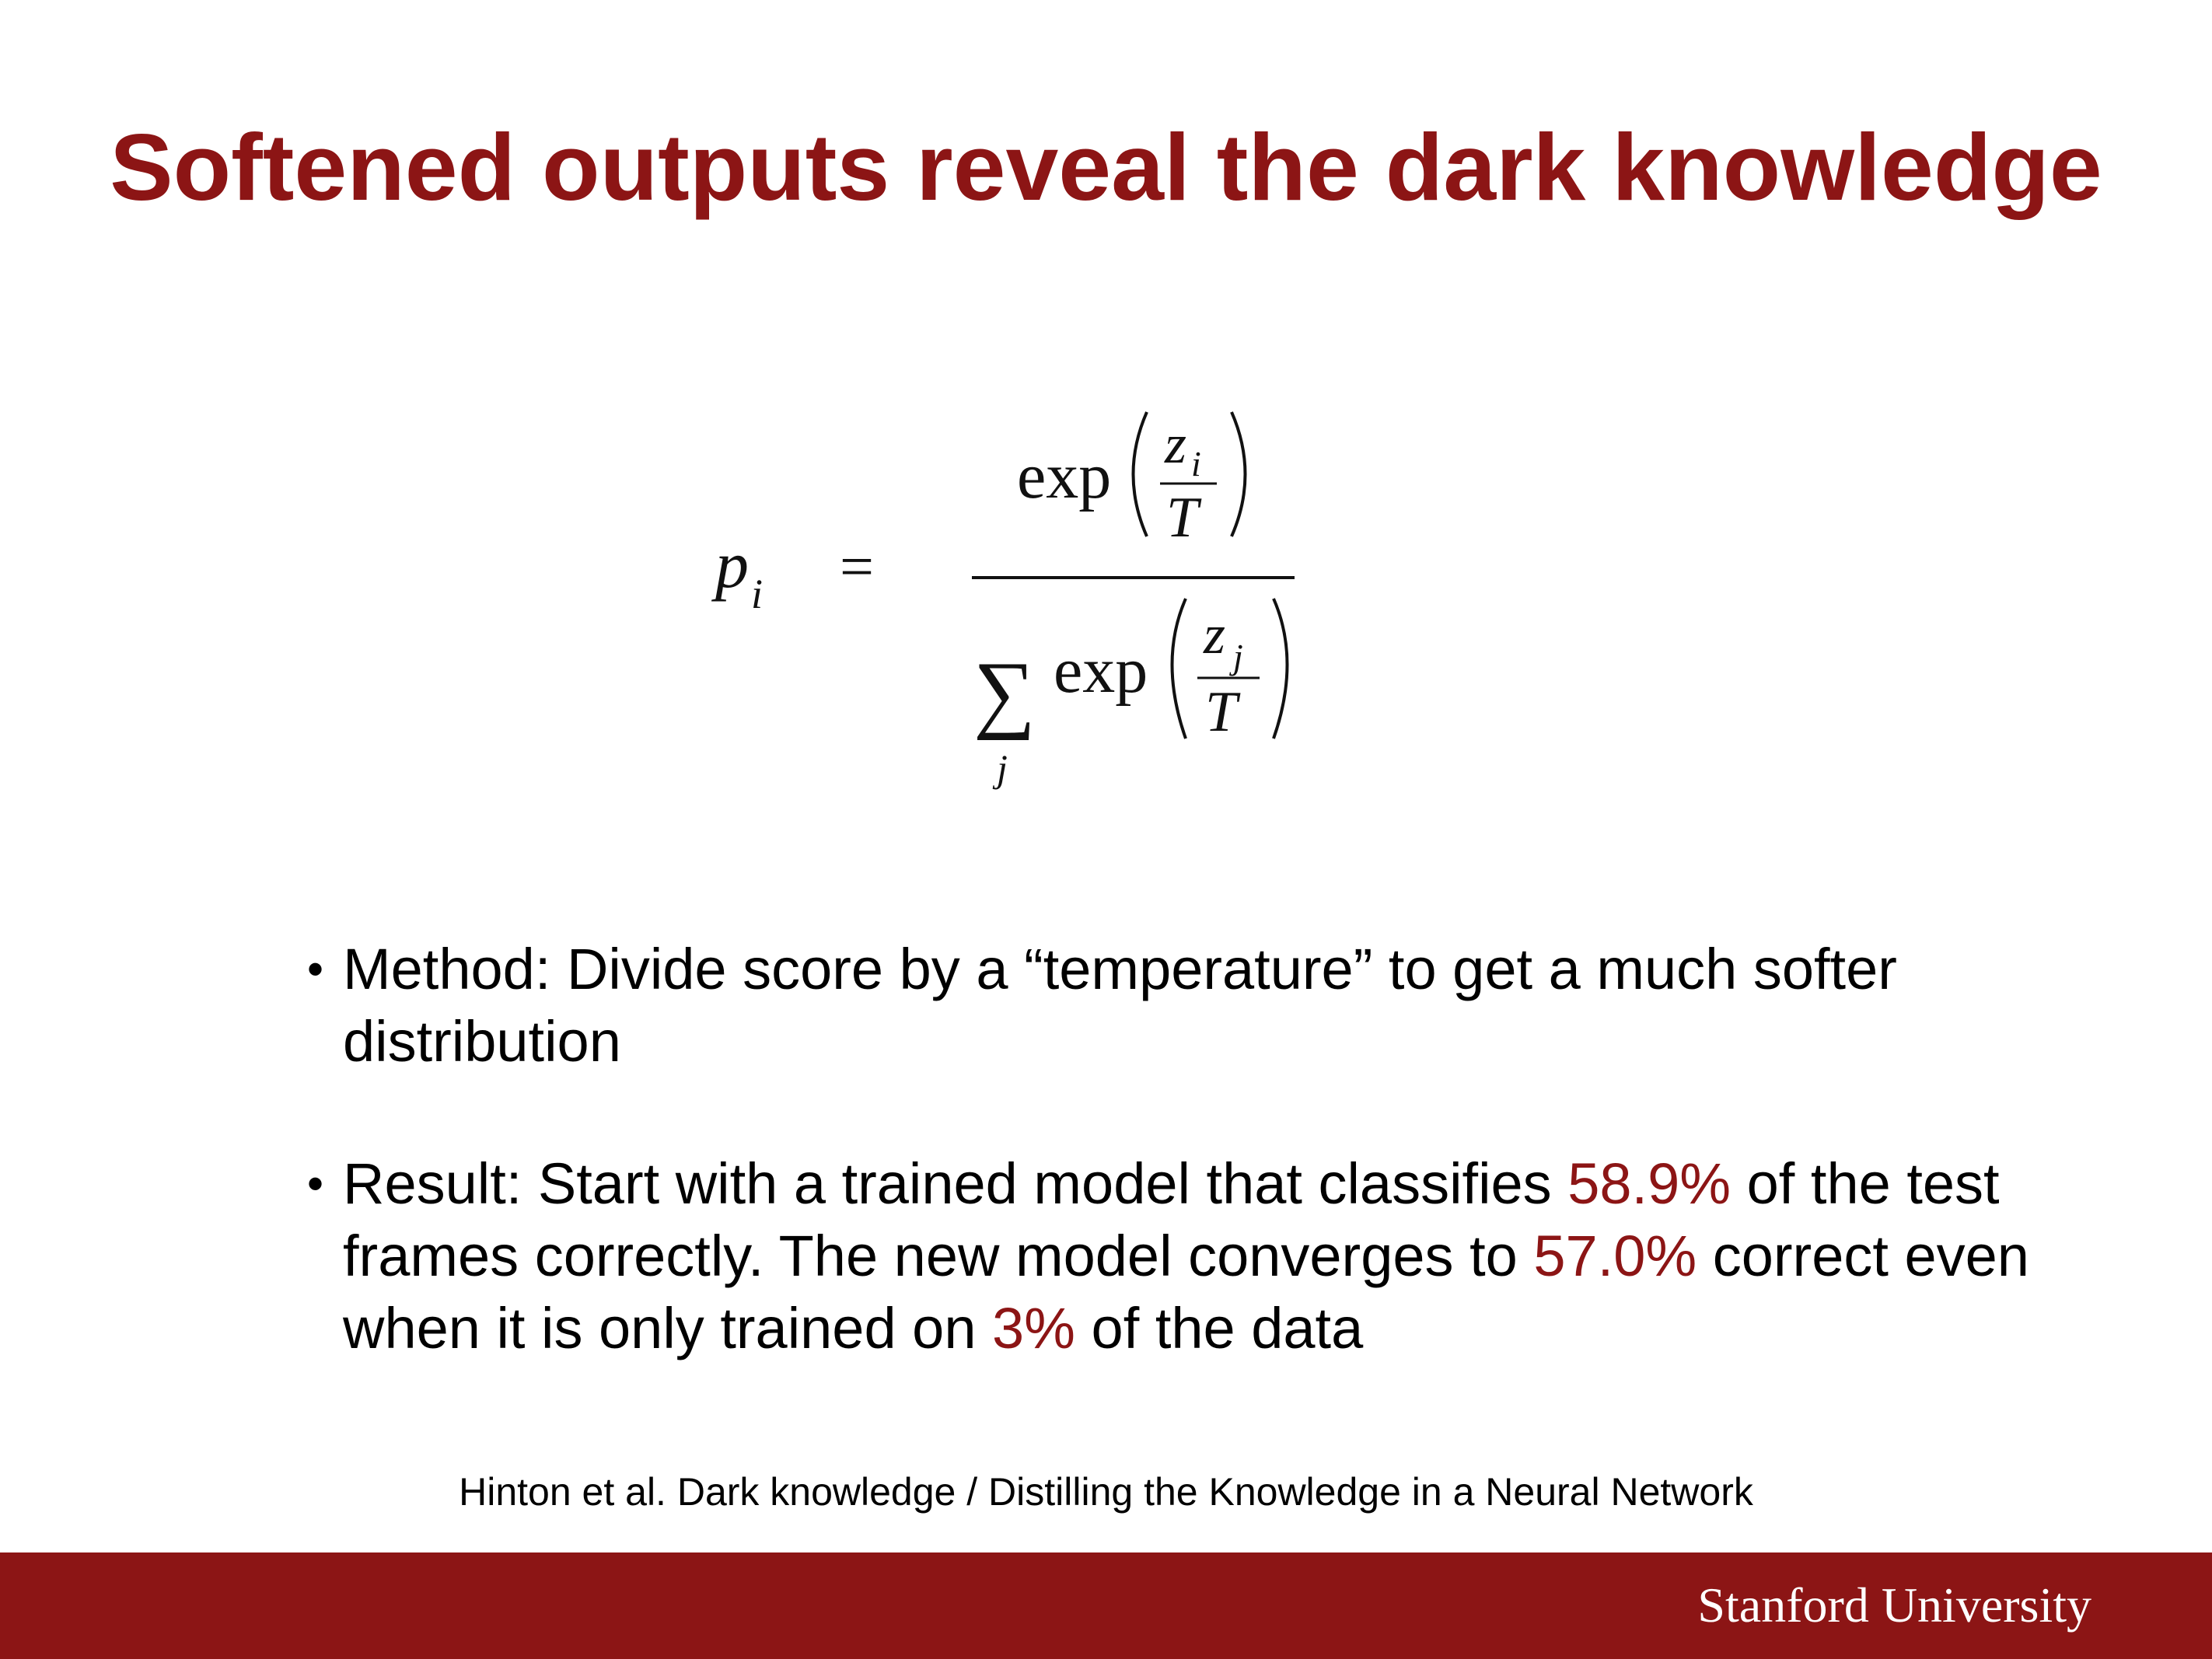 Image resolution: width=2212 pixels, height=1659 pixels. What do you see at coordinates (1214, 634) in the screenshot?
I see `denominator-z: z` at bounding box center [1214, 634].